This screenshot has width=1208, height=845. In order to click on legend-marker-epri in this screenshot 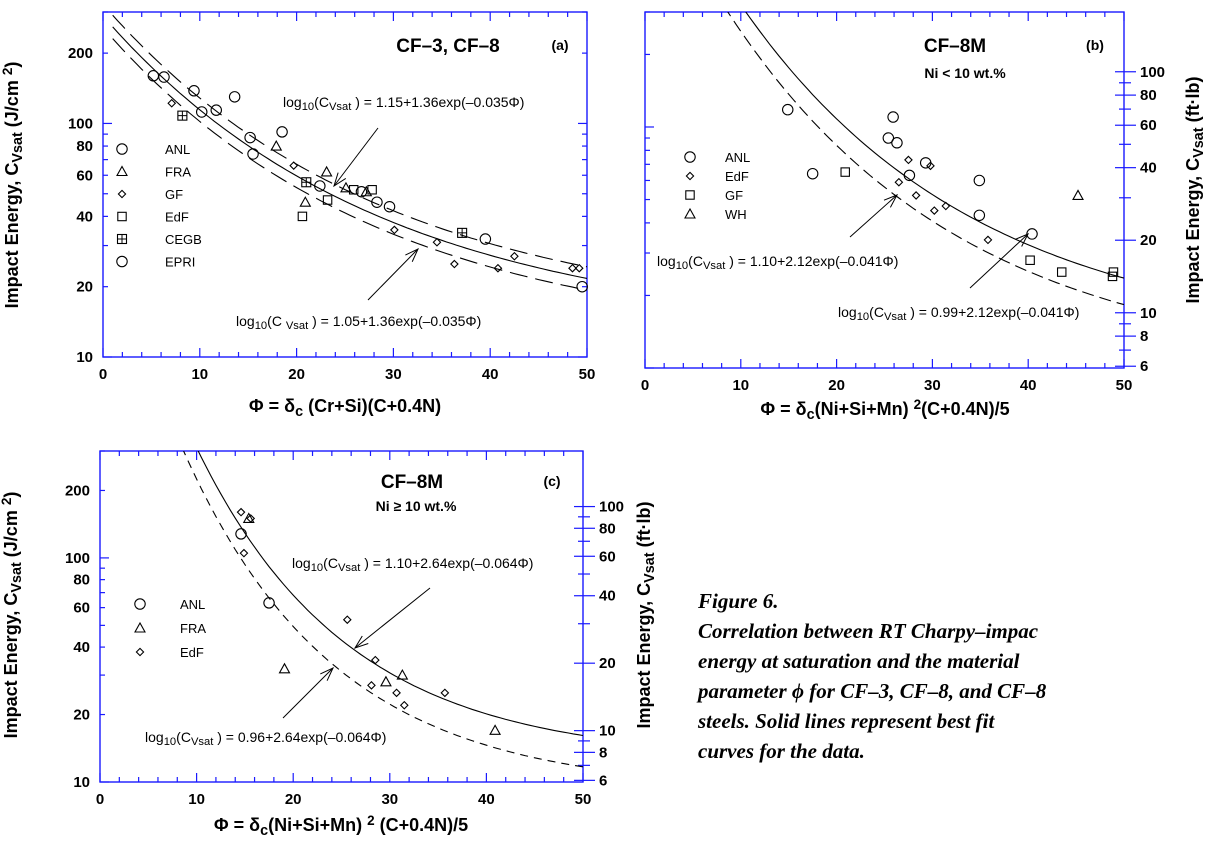, I will do `click(122, 261)`.